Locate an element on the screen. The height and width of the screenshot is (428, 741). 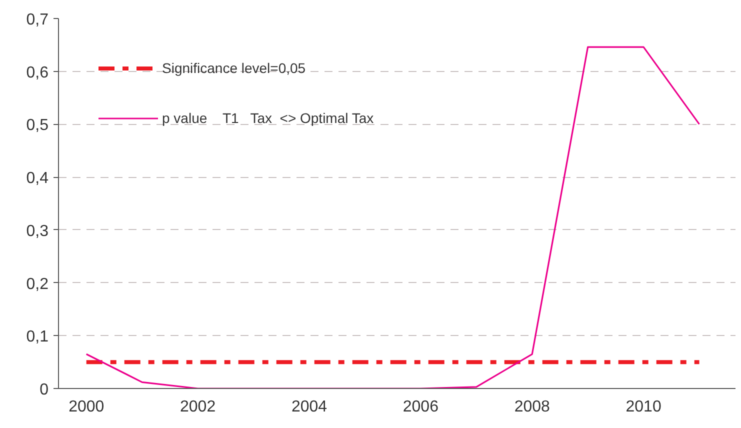
x-tick-label: 2002 is located at coordinates (198, 407).